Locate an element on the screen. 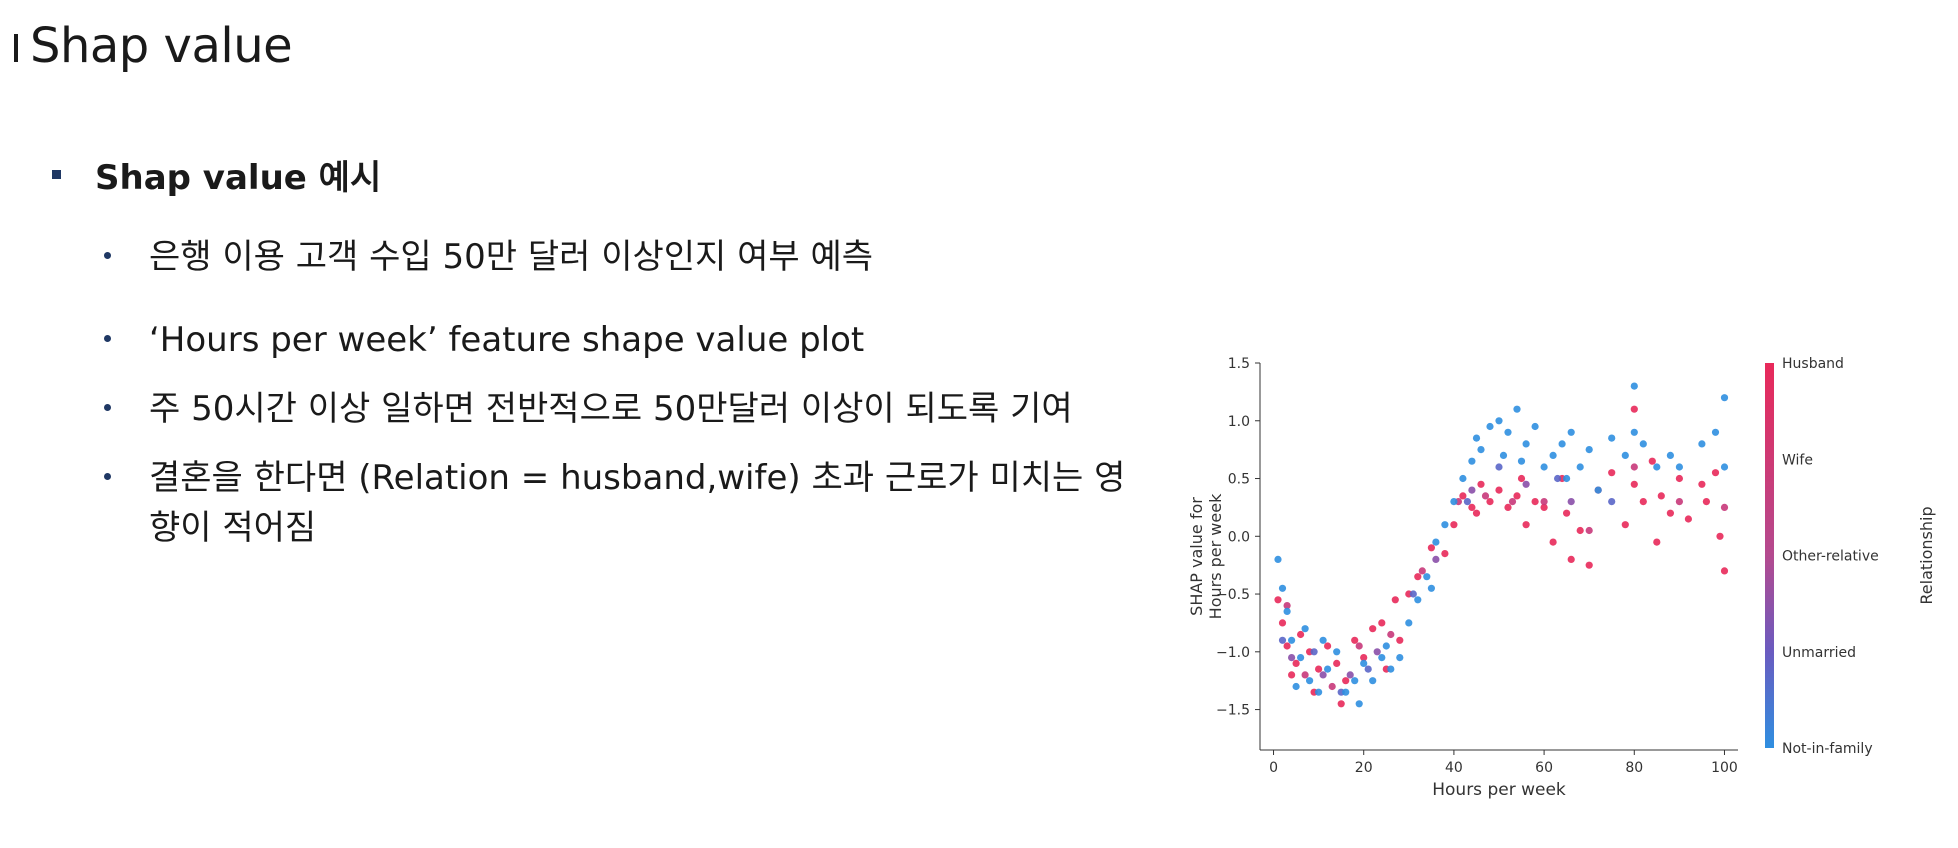 This screenshot has height=848, width=1958. colorbar-label: Other-relative is located at coordinates (1830, 557).